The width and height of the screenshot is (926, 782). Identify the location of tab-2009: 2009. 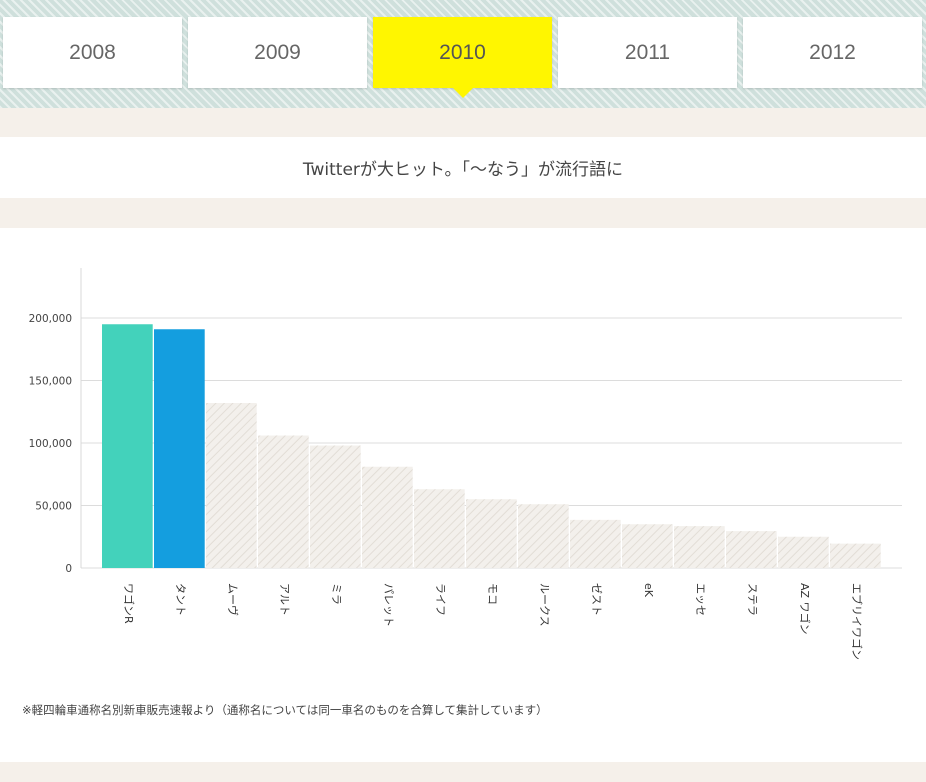
(277, 52).